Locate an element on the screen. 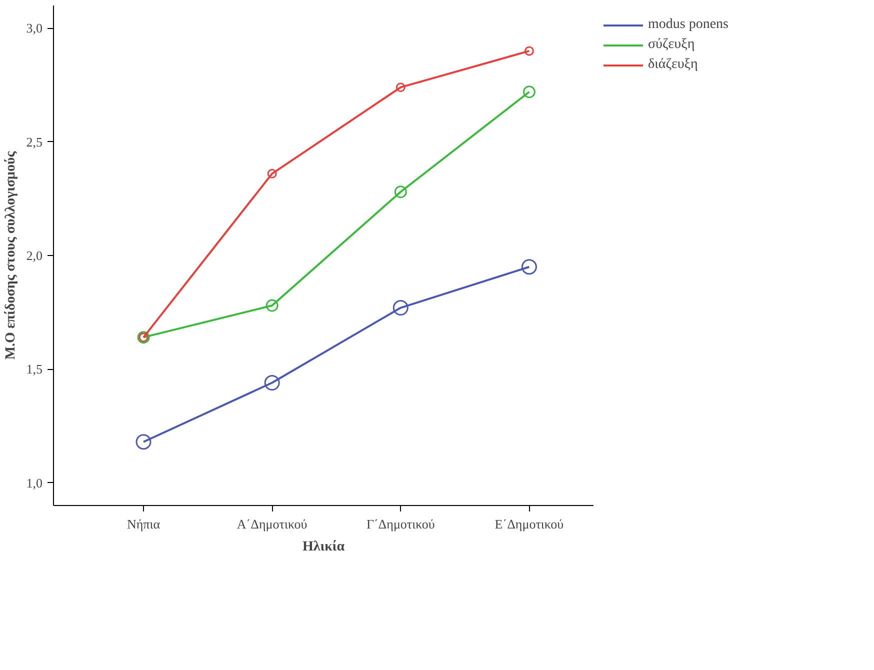 The width and height of the screenshot is (874, 670). y-tick-label: 3,0 is located at coordinates (34, 28).